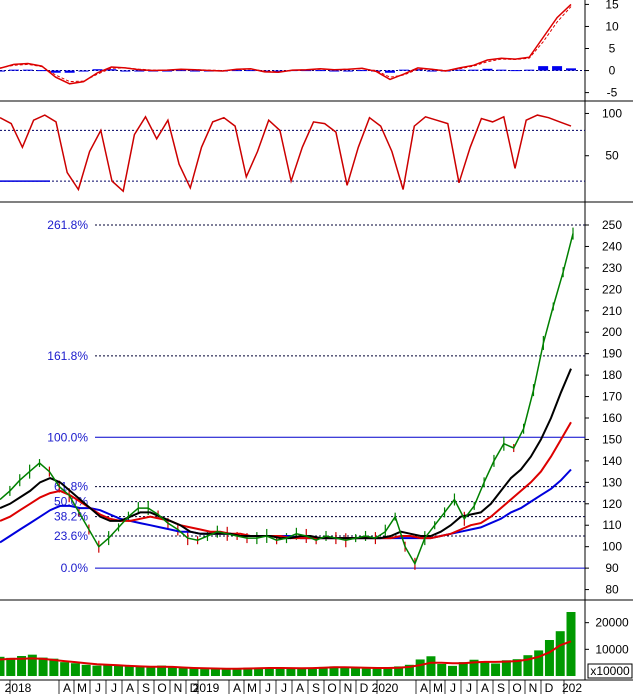 The width and height of the screenshot is (633, 694). What do you see at coordinates (612, 623) in the screenshot?
I see `volume-y-tick-label: 20000` at bounding box center [612, 623].